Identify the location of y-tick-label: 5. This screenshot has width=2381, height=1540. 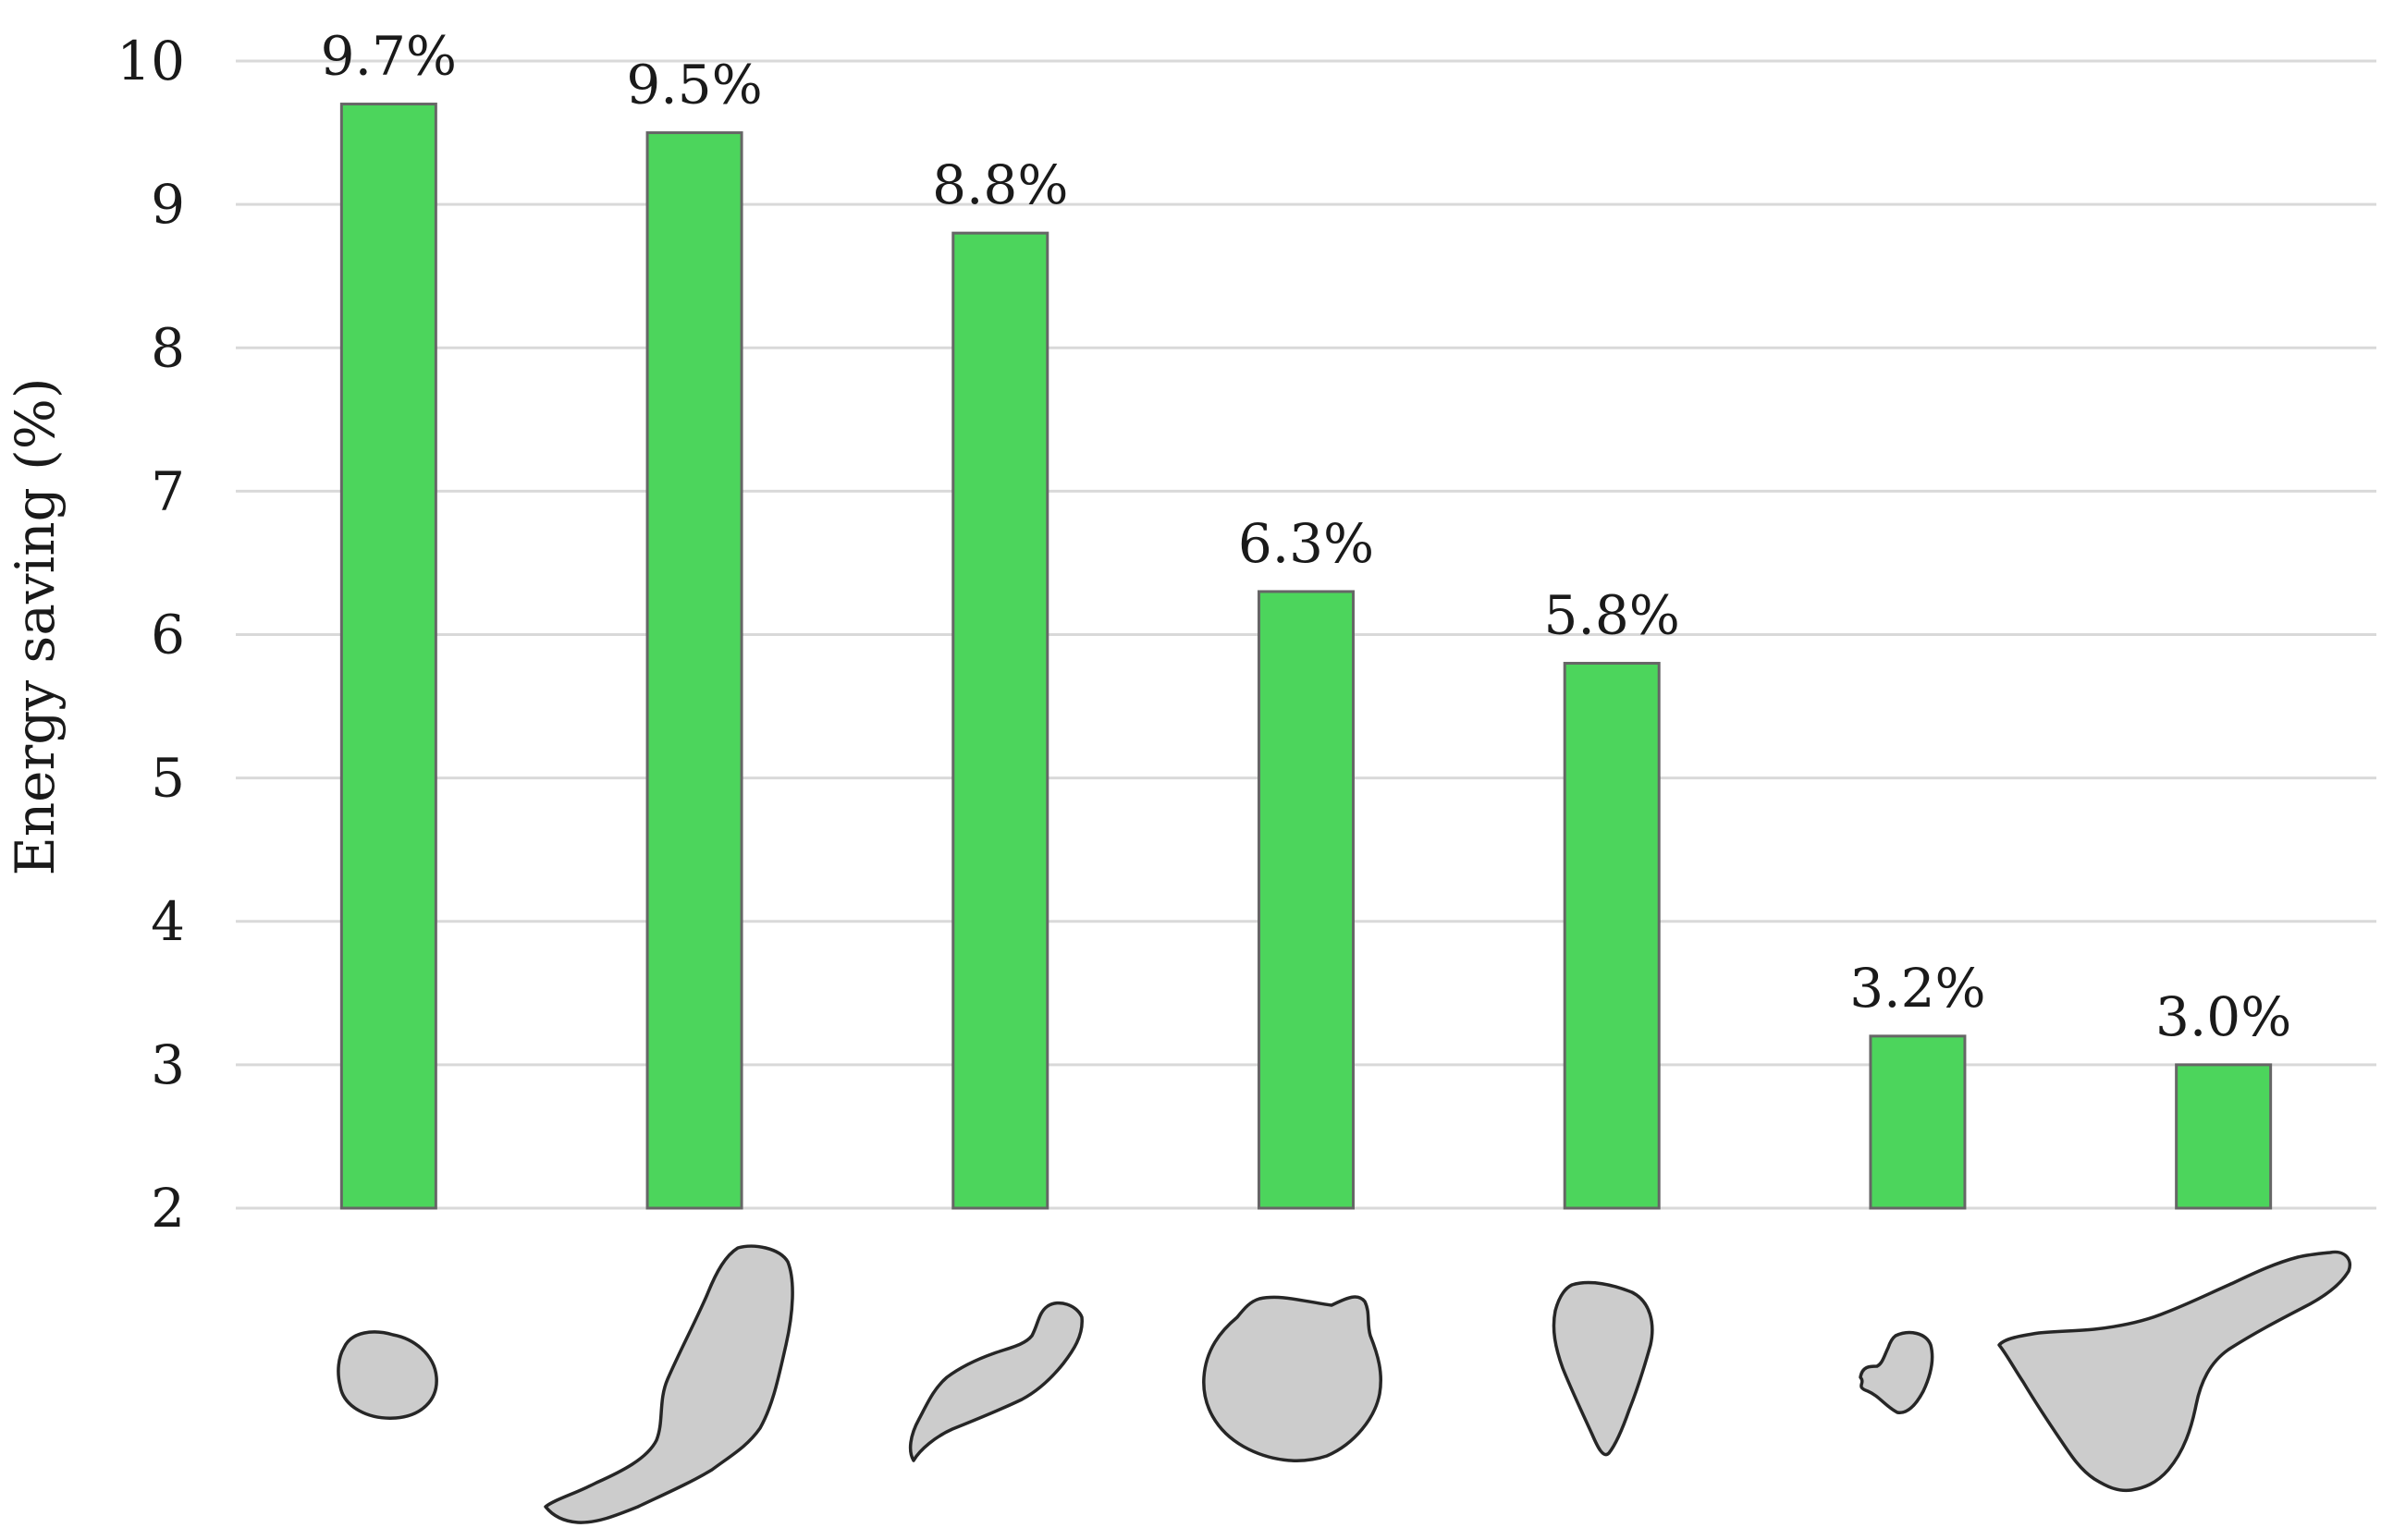
(168, 778).